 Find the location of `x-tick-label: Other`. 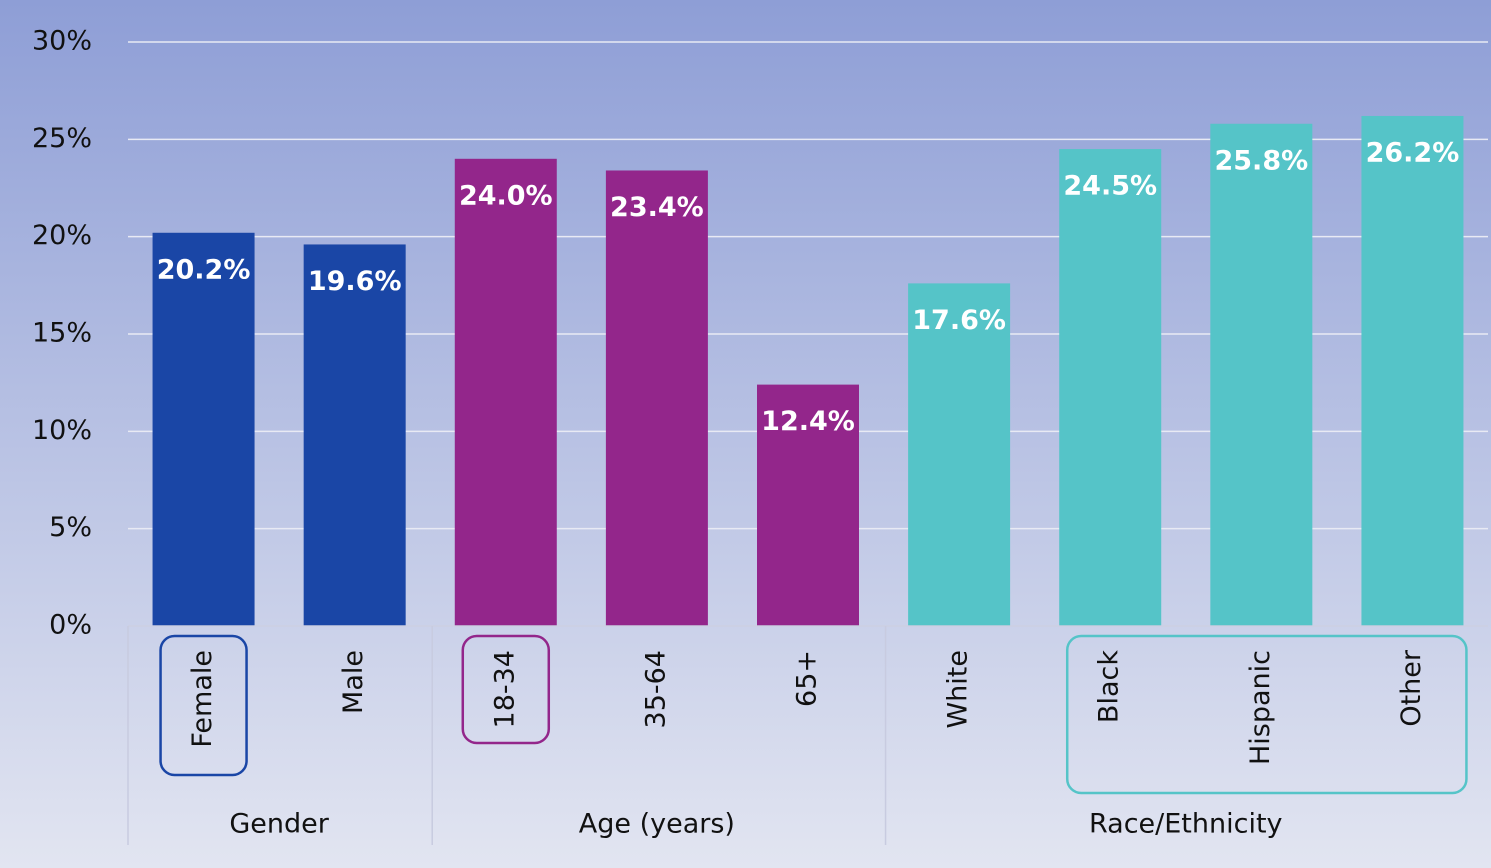

x-tick-label: Other is located at coordinates (1411, 688).